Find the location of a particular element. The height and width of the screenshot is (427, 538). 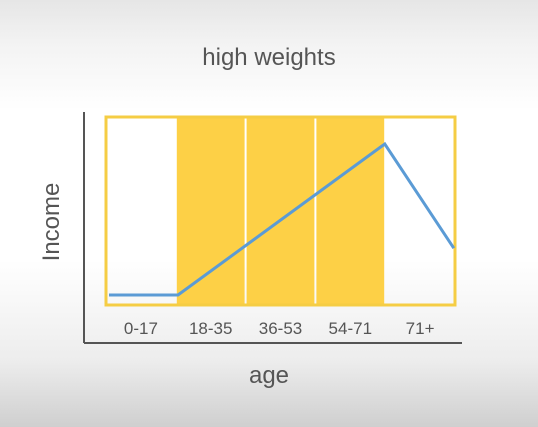

chart-title: high weights is located at coordinates (269, 57).